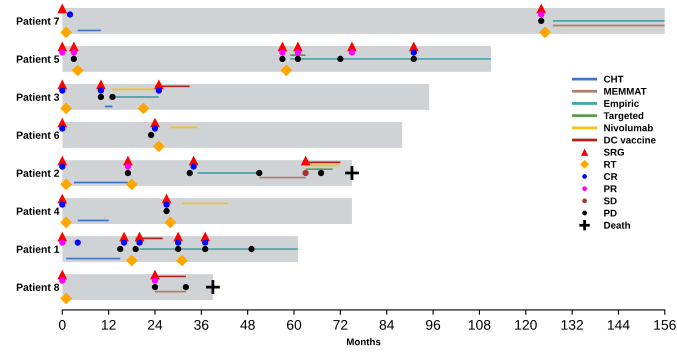 The image size is (677, 358). Describe the element at coordinates (38, 173) in the screenshot. I see `y-tick-label: Patient 2` at that location.